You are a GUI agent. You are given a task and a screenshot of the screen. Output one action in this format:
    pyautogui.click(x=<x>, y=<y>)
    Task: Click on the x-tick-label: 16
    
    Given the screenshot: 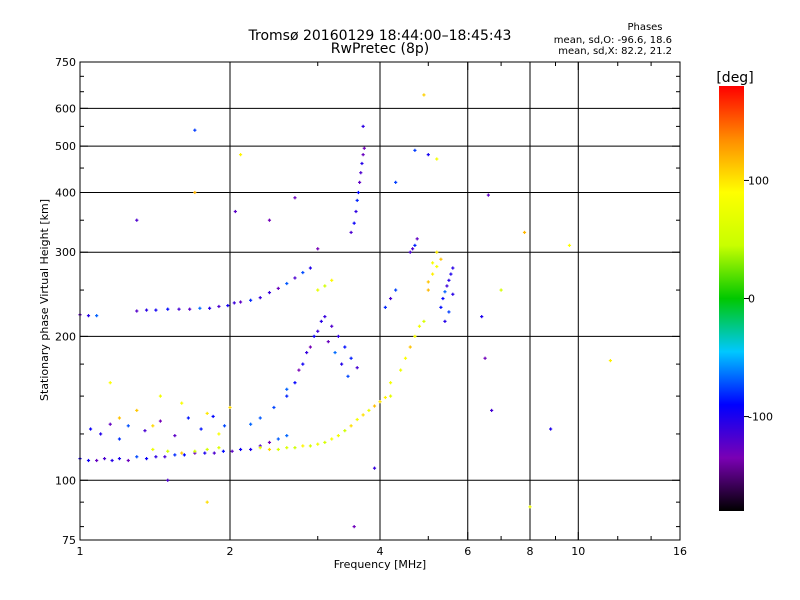 What is the action you would take?
    pyautogui.click(x=680, y=551)
    